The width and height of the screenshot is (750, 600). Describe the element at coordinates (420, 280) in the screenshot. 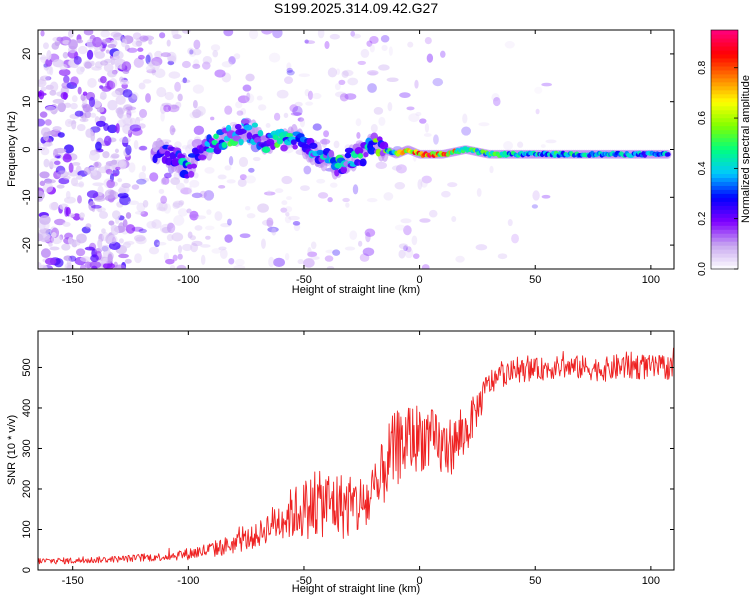

I see `spectrogram-x-tick-label: 0` at that location.